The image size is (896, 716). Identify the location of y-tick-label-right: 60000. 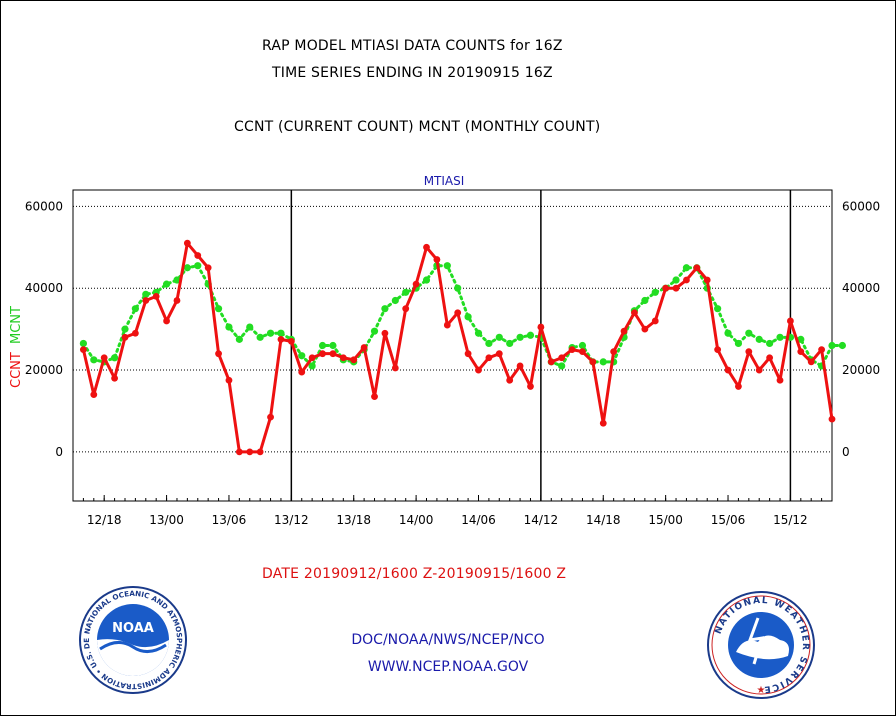
(861, 206).